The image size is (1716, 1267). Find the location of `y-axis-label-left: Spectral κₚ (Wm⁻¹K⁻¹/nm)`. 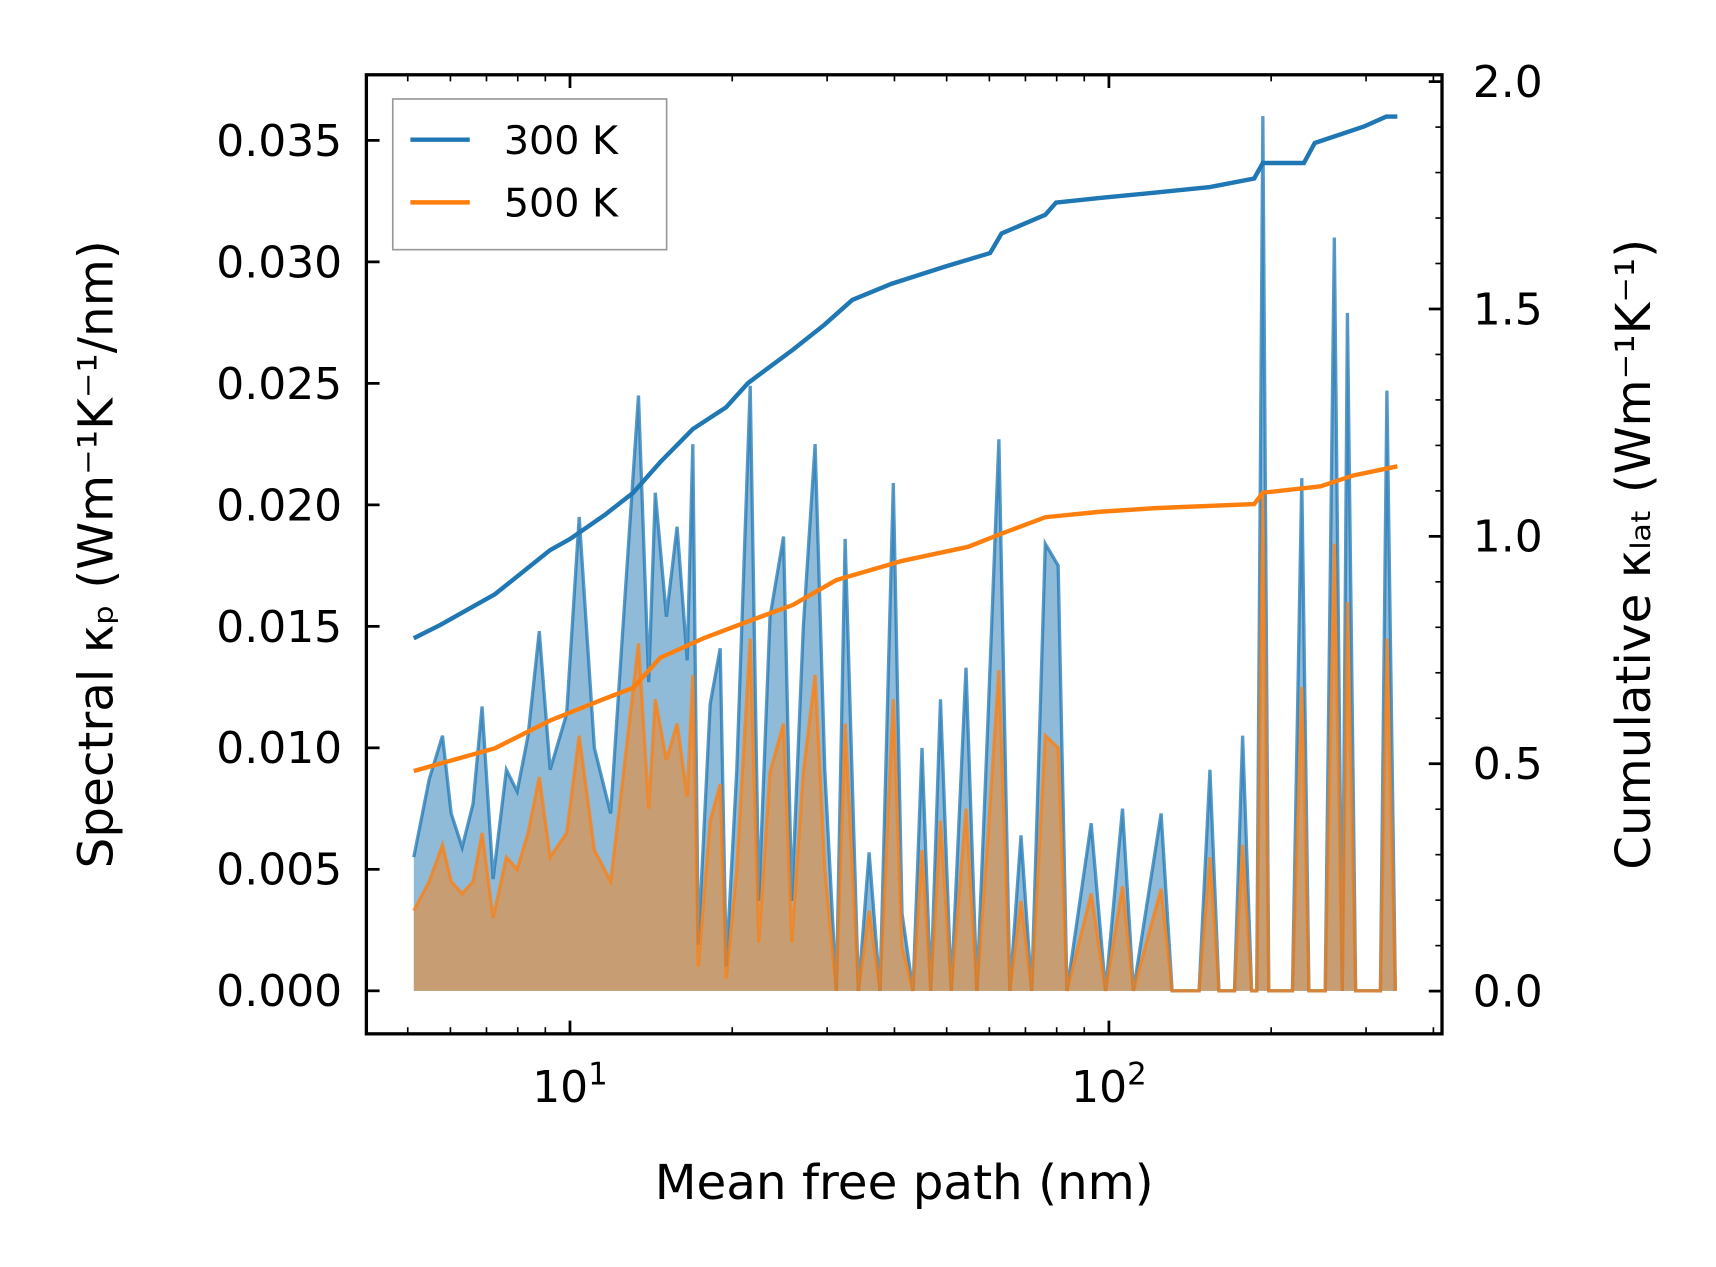

y-axis-label-left: Spectral κₚ (Wm⁻¹K⁻¹/nm) is located at coordinates (96, 554).